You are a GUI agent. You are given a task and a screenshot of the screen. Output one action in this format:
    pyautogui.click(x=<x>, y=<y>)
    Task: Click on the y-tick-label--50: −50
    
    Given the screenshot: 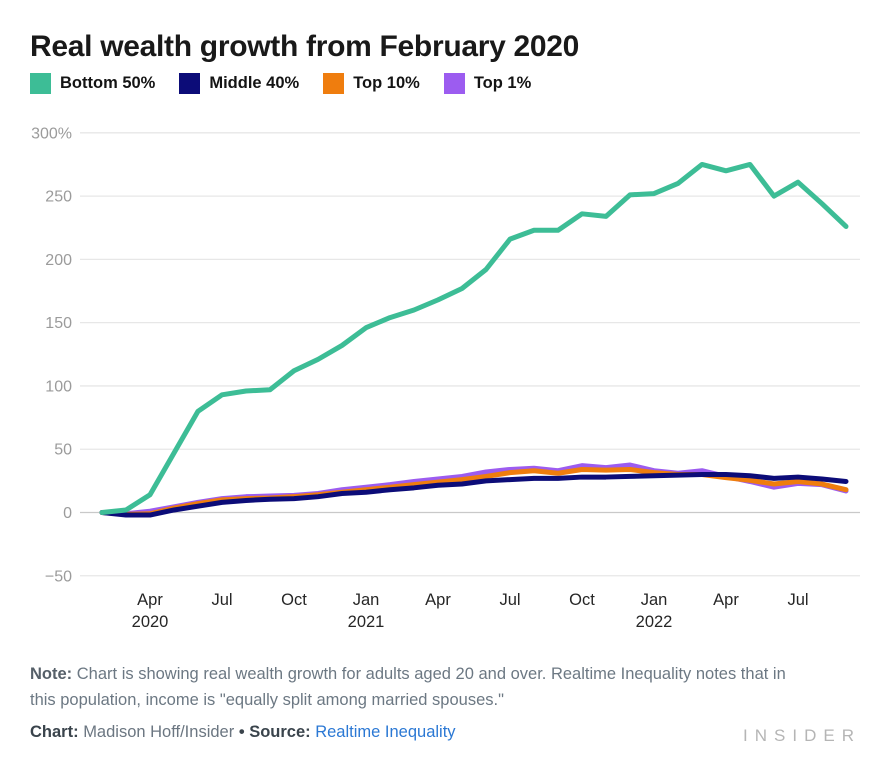 What is the action you would take?
    pyautogui.click(x=58, y=576)
    